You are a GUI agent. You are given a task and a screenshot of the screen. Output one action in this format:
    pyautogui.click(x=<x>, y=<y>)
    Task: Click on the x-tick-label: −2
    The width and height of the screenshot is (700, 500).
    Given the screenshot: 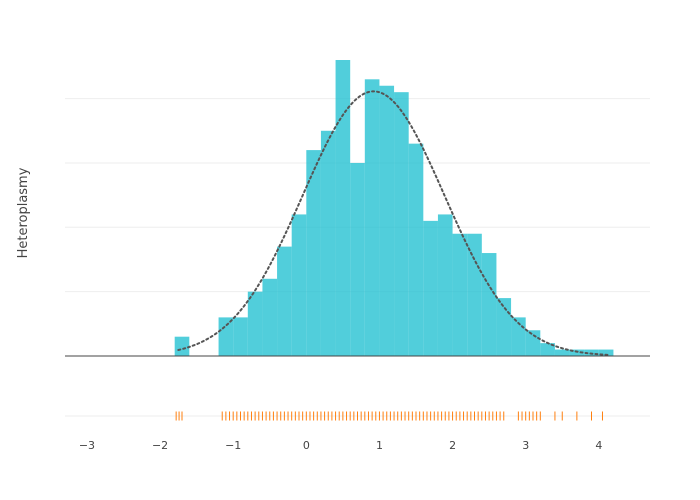 What is the action you would take?
    pyautogui.click(x=160, y=445)
    